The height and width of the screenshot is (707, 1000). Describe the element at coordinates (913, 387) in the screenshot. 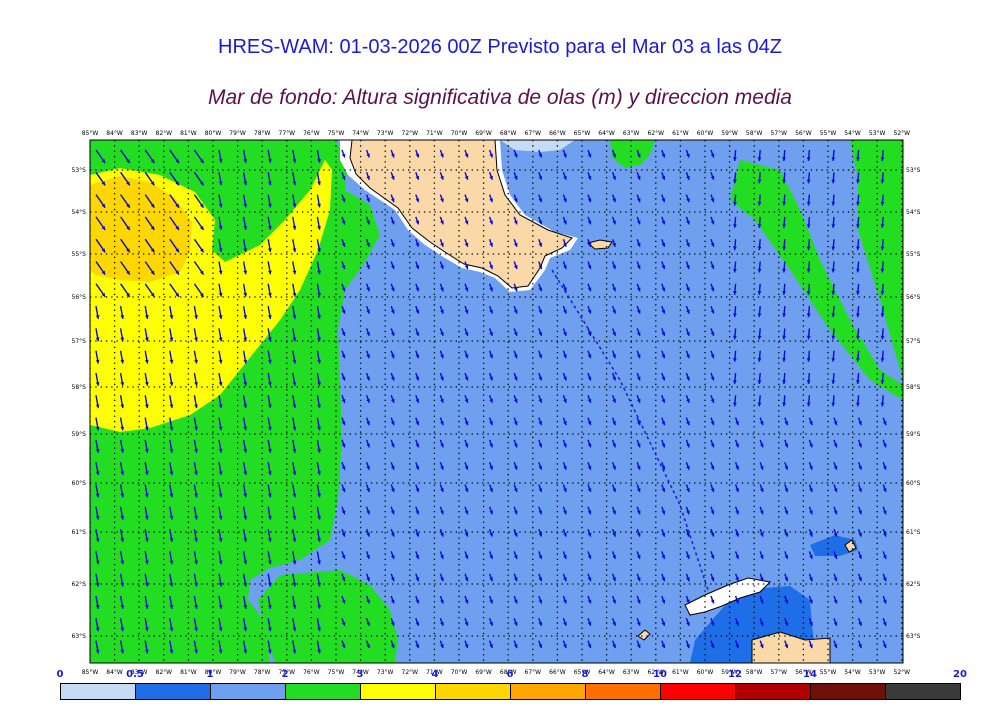

I see `latitude-label: 58°S` at that location.